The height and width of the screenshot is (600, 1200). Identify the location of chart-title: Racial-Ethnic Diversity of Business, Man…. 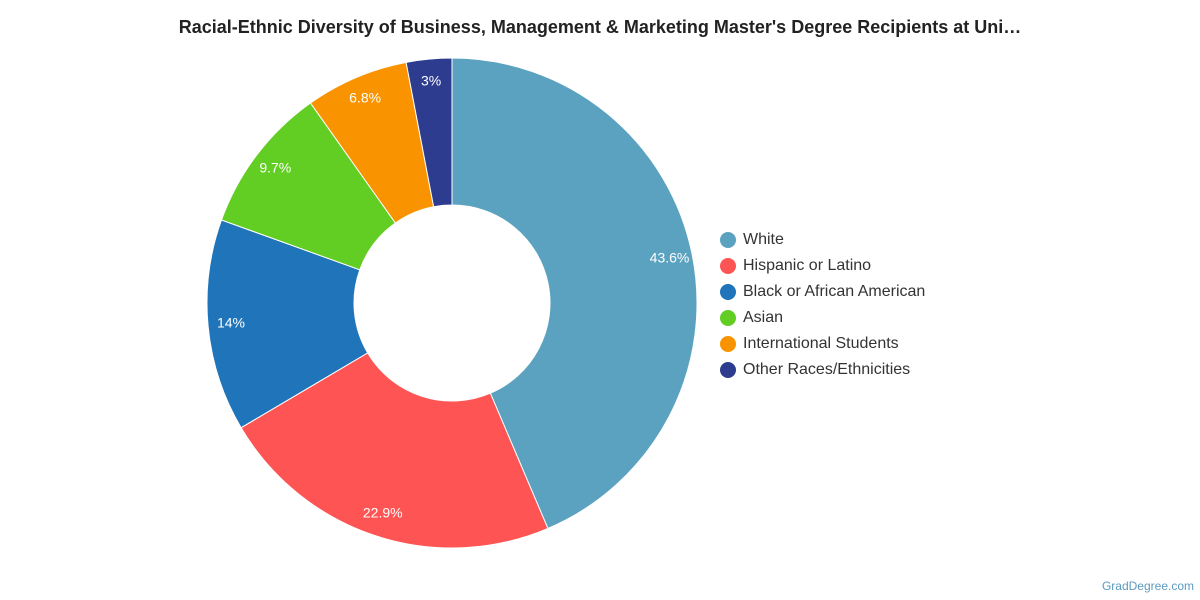
(600, 27).